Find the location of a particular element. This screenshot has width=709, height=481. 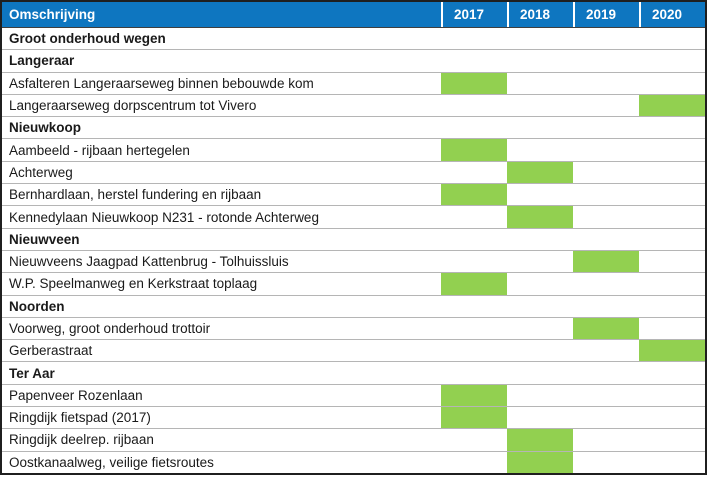

table-row: Ringdijk deelrep. rijbaan is located at coordinates (353, 440).